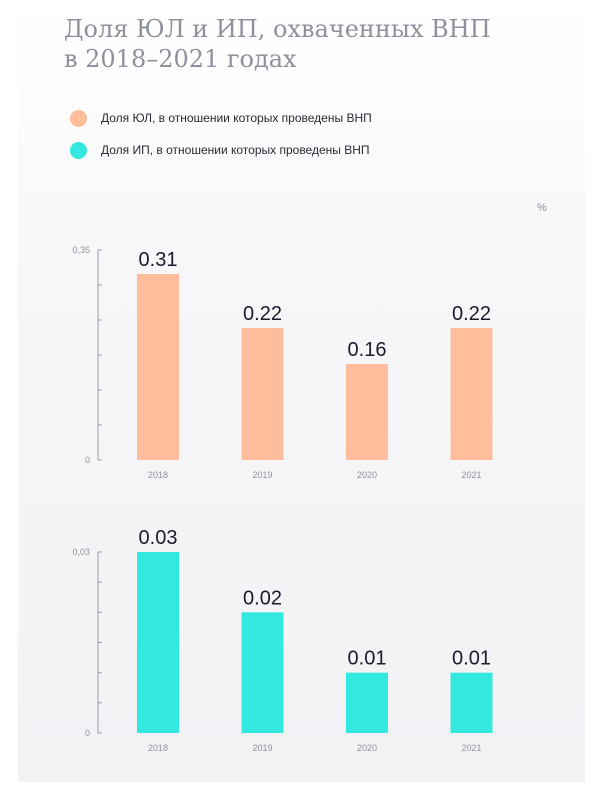 This screenshot has height=798, width=597. Describe the element at coordinates (471, 475) in the screenshot. I see `x-tick-label-yl-2021: 2021` at that location.